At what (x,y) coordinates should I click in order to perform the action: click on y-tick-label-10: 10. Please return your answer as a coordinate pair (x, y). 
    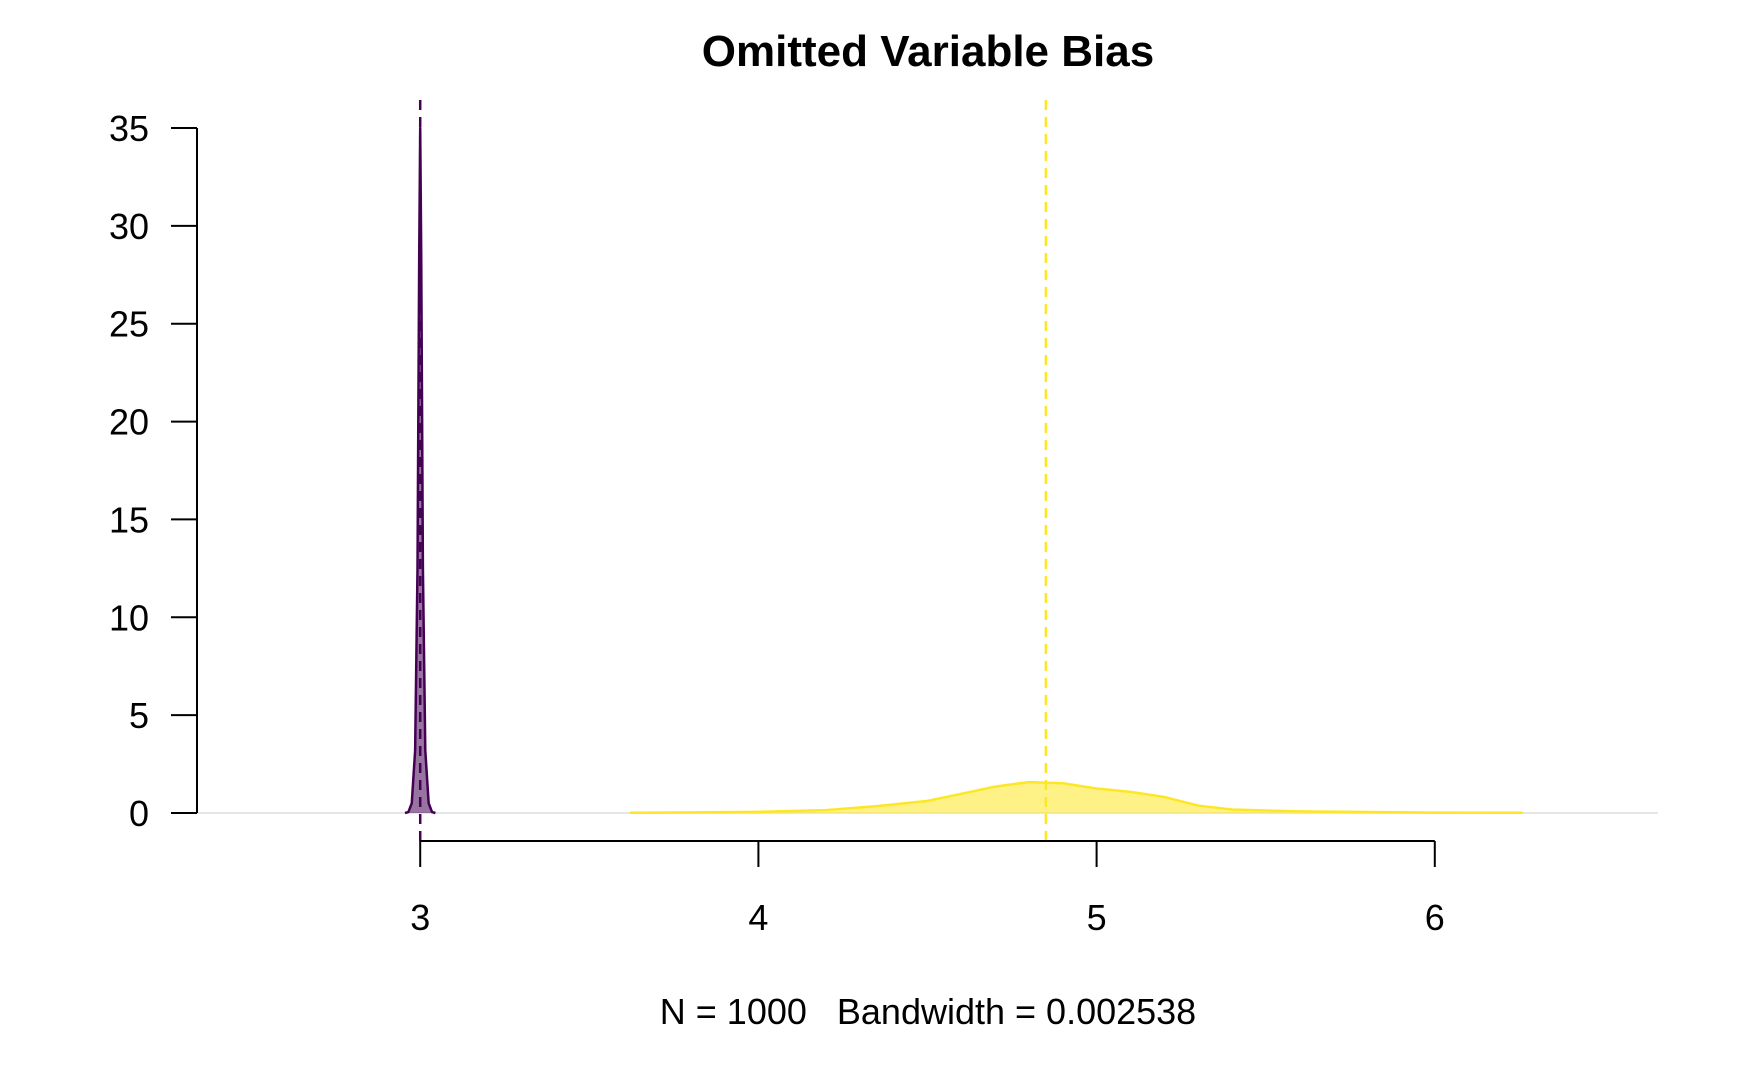
    Looking at the image, I should click on (129, 617).